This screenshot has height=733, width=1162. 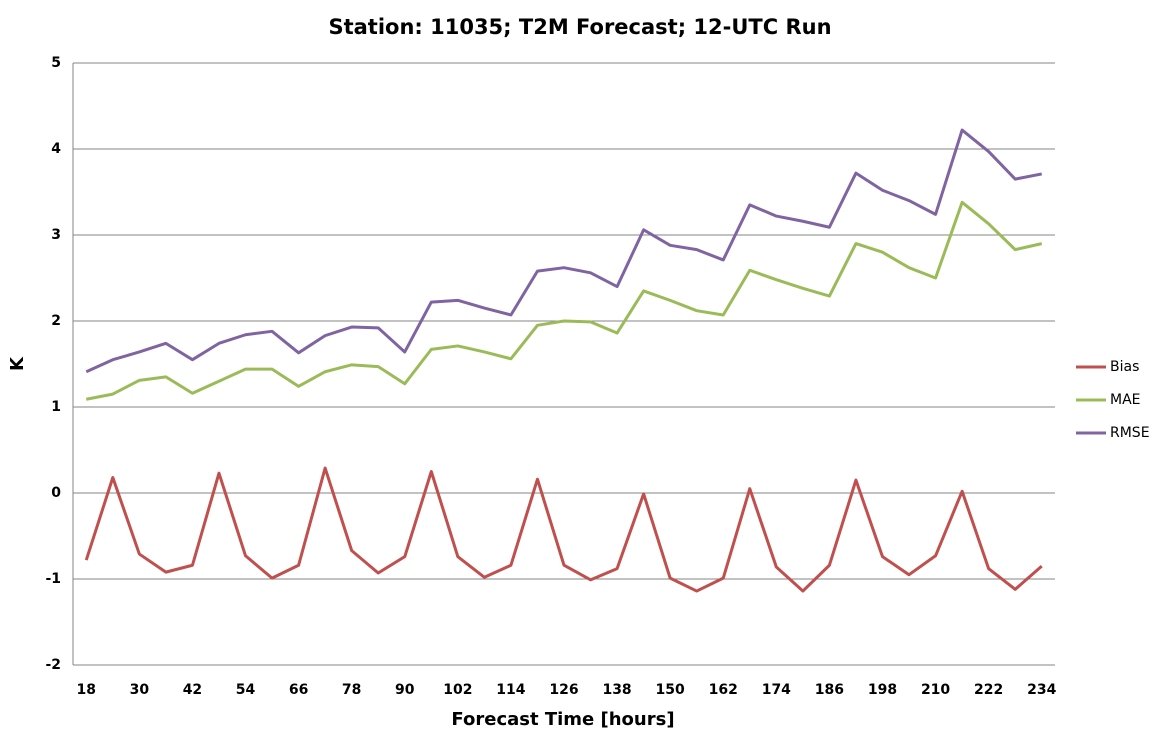 What do you see at coordinates (246, 690) in the screenshot?
I see `x-tick-label: 54` at bounding box center [246, 690].